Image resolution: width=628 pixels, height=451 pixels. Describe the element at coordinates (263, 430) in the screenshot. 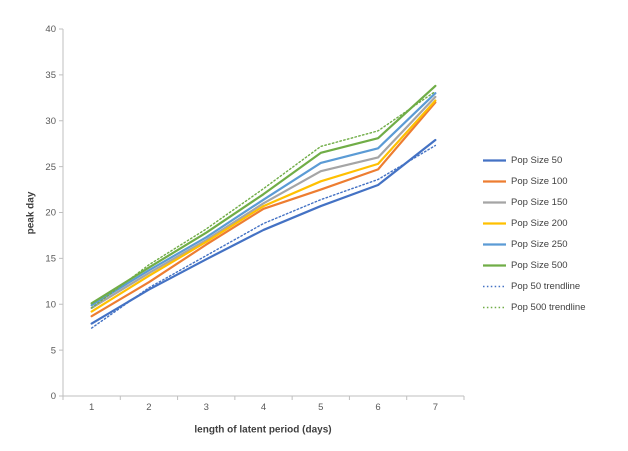

I see `x-axis-title: length of latent period (days)` at that location.